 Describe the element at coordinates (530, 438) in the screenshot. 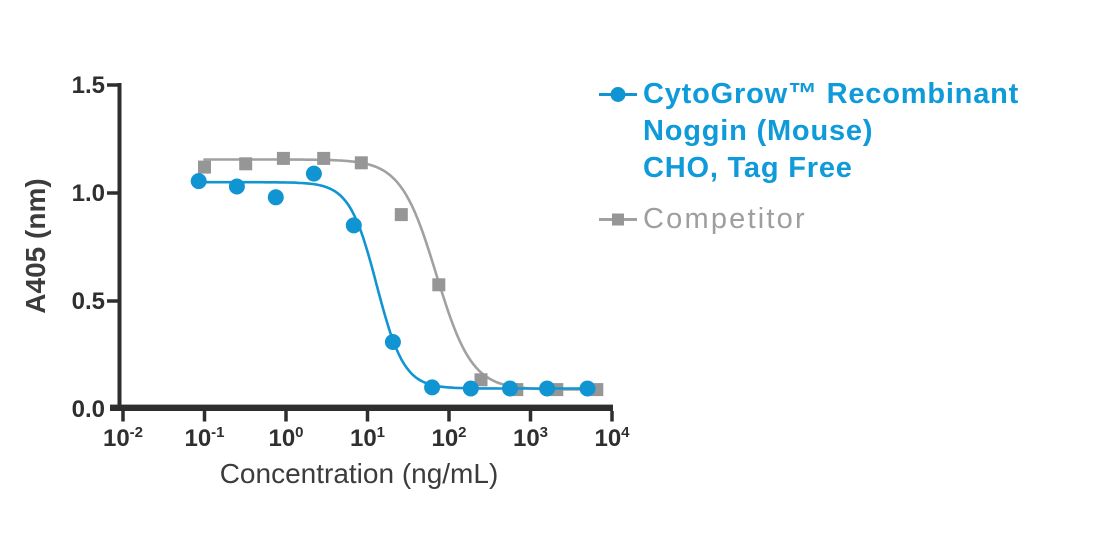

I see `x-tick-label: 10³` at that location.